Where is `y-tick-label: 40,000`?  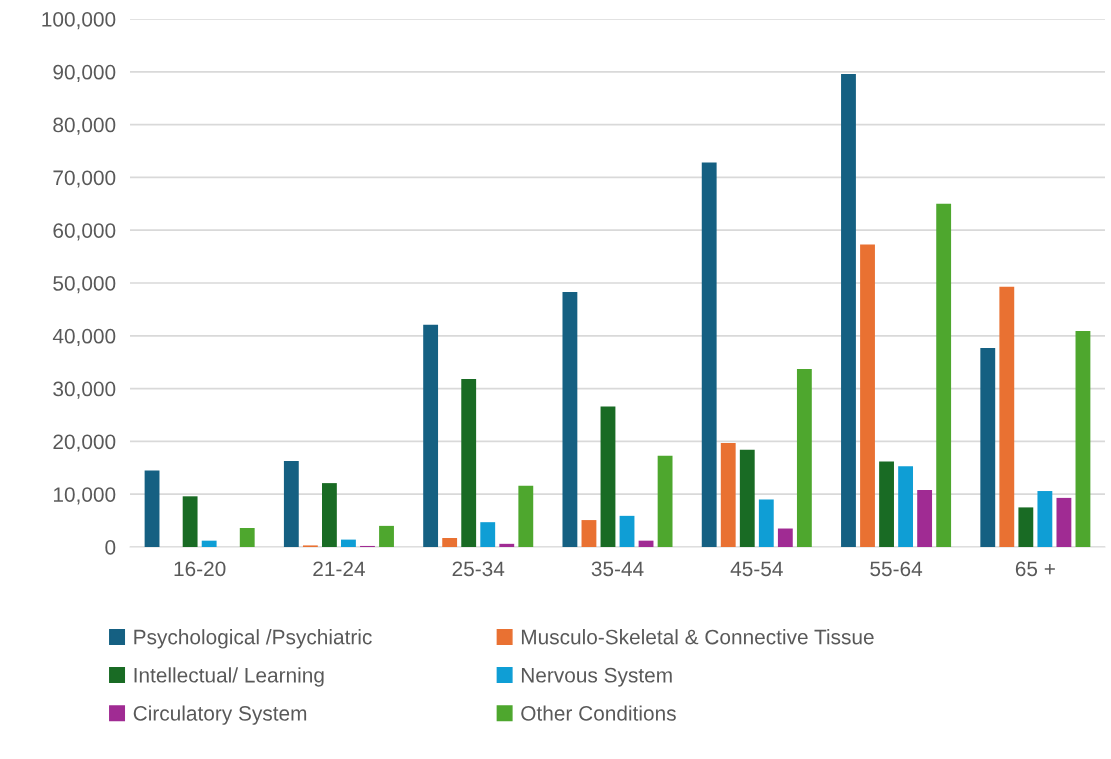 y-tick-label: 40,000 is located at coordinates (84, 337).